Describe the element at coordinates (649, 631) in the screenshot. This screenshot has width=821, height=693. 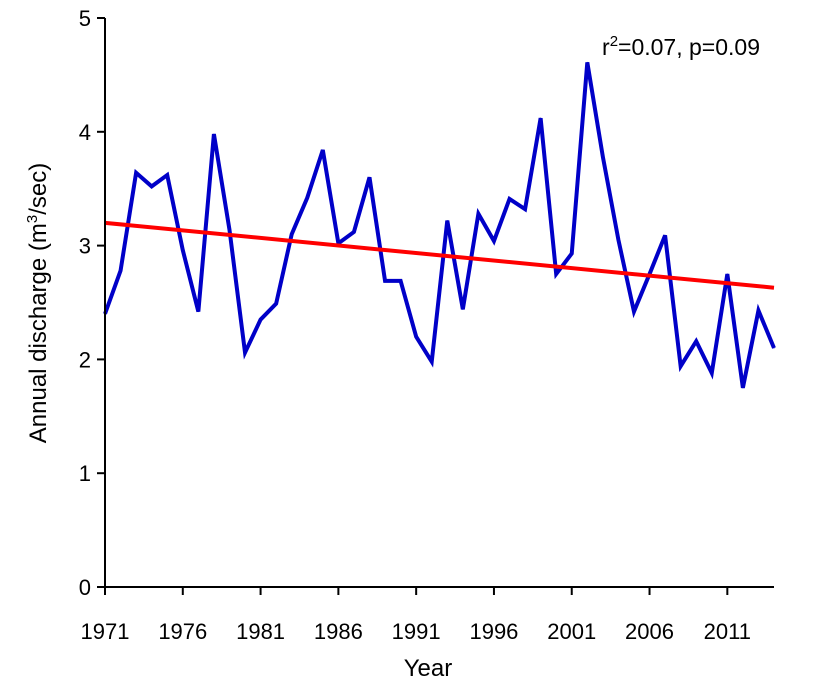
I see `x-tick-label: 2006` at that location.